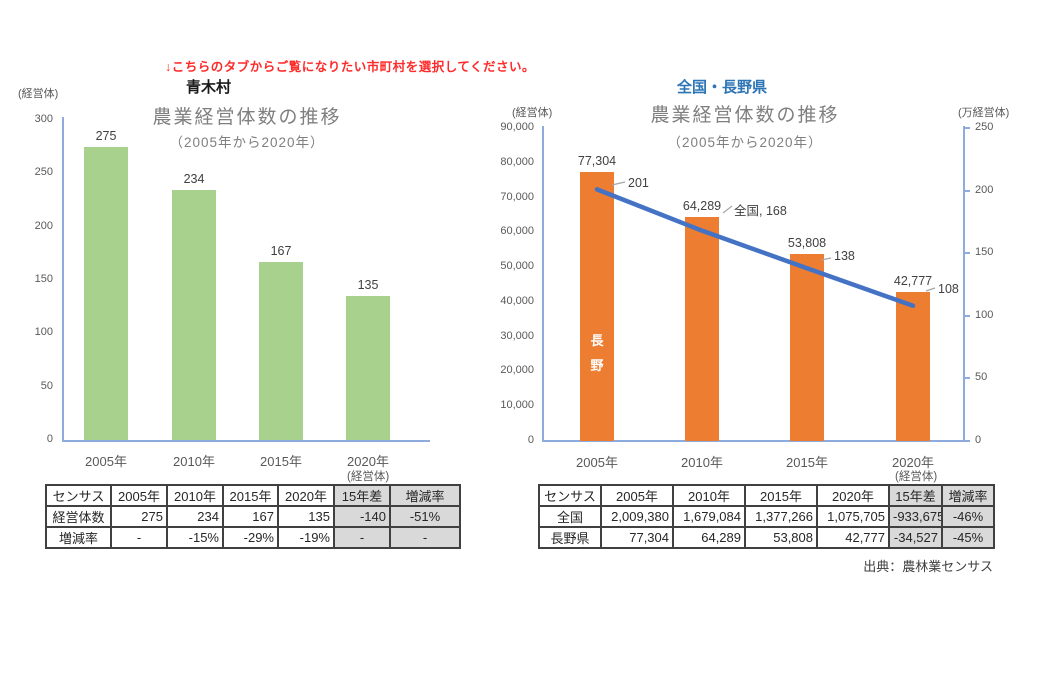 The height and width of the screenshot is (693, 1039). What do you see at coordinates (517, 405) in the screenshot?
I see `right-chart-left-y-tick-label: 10,000` at bounding box center [517, 405].